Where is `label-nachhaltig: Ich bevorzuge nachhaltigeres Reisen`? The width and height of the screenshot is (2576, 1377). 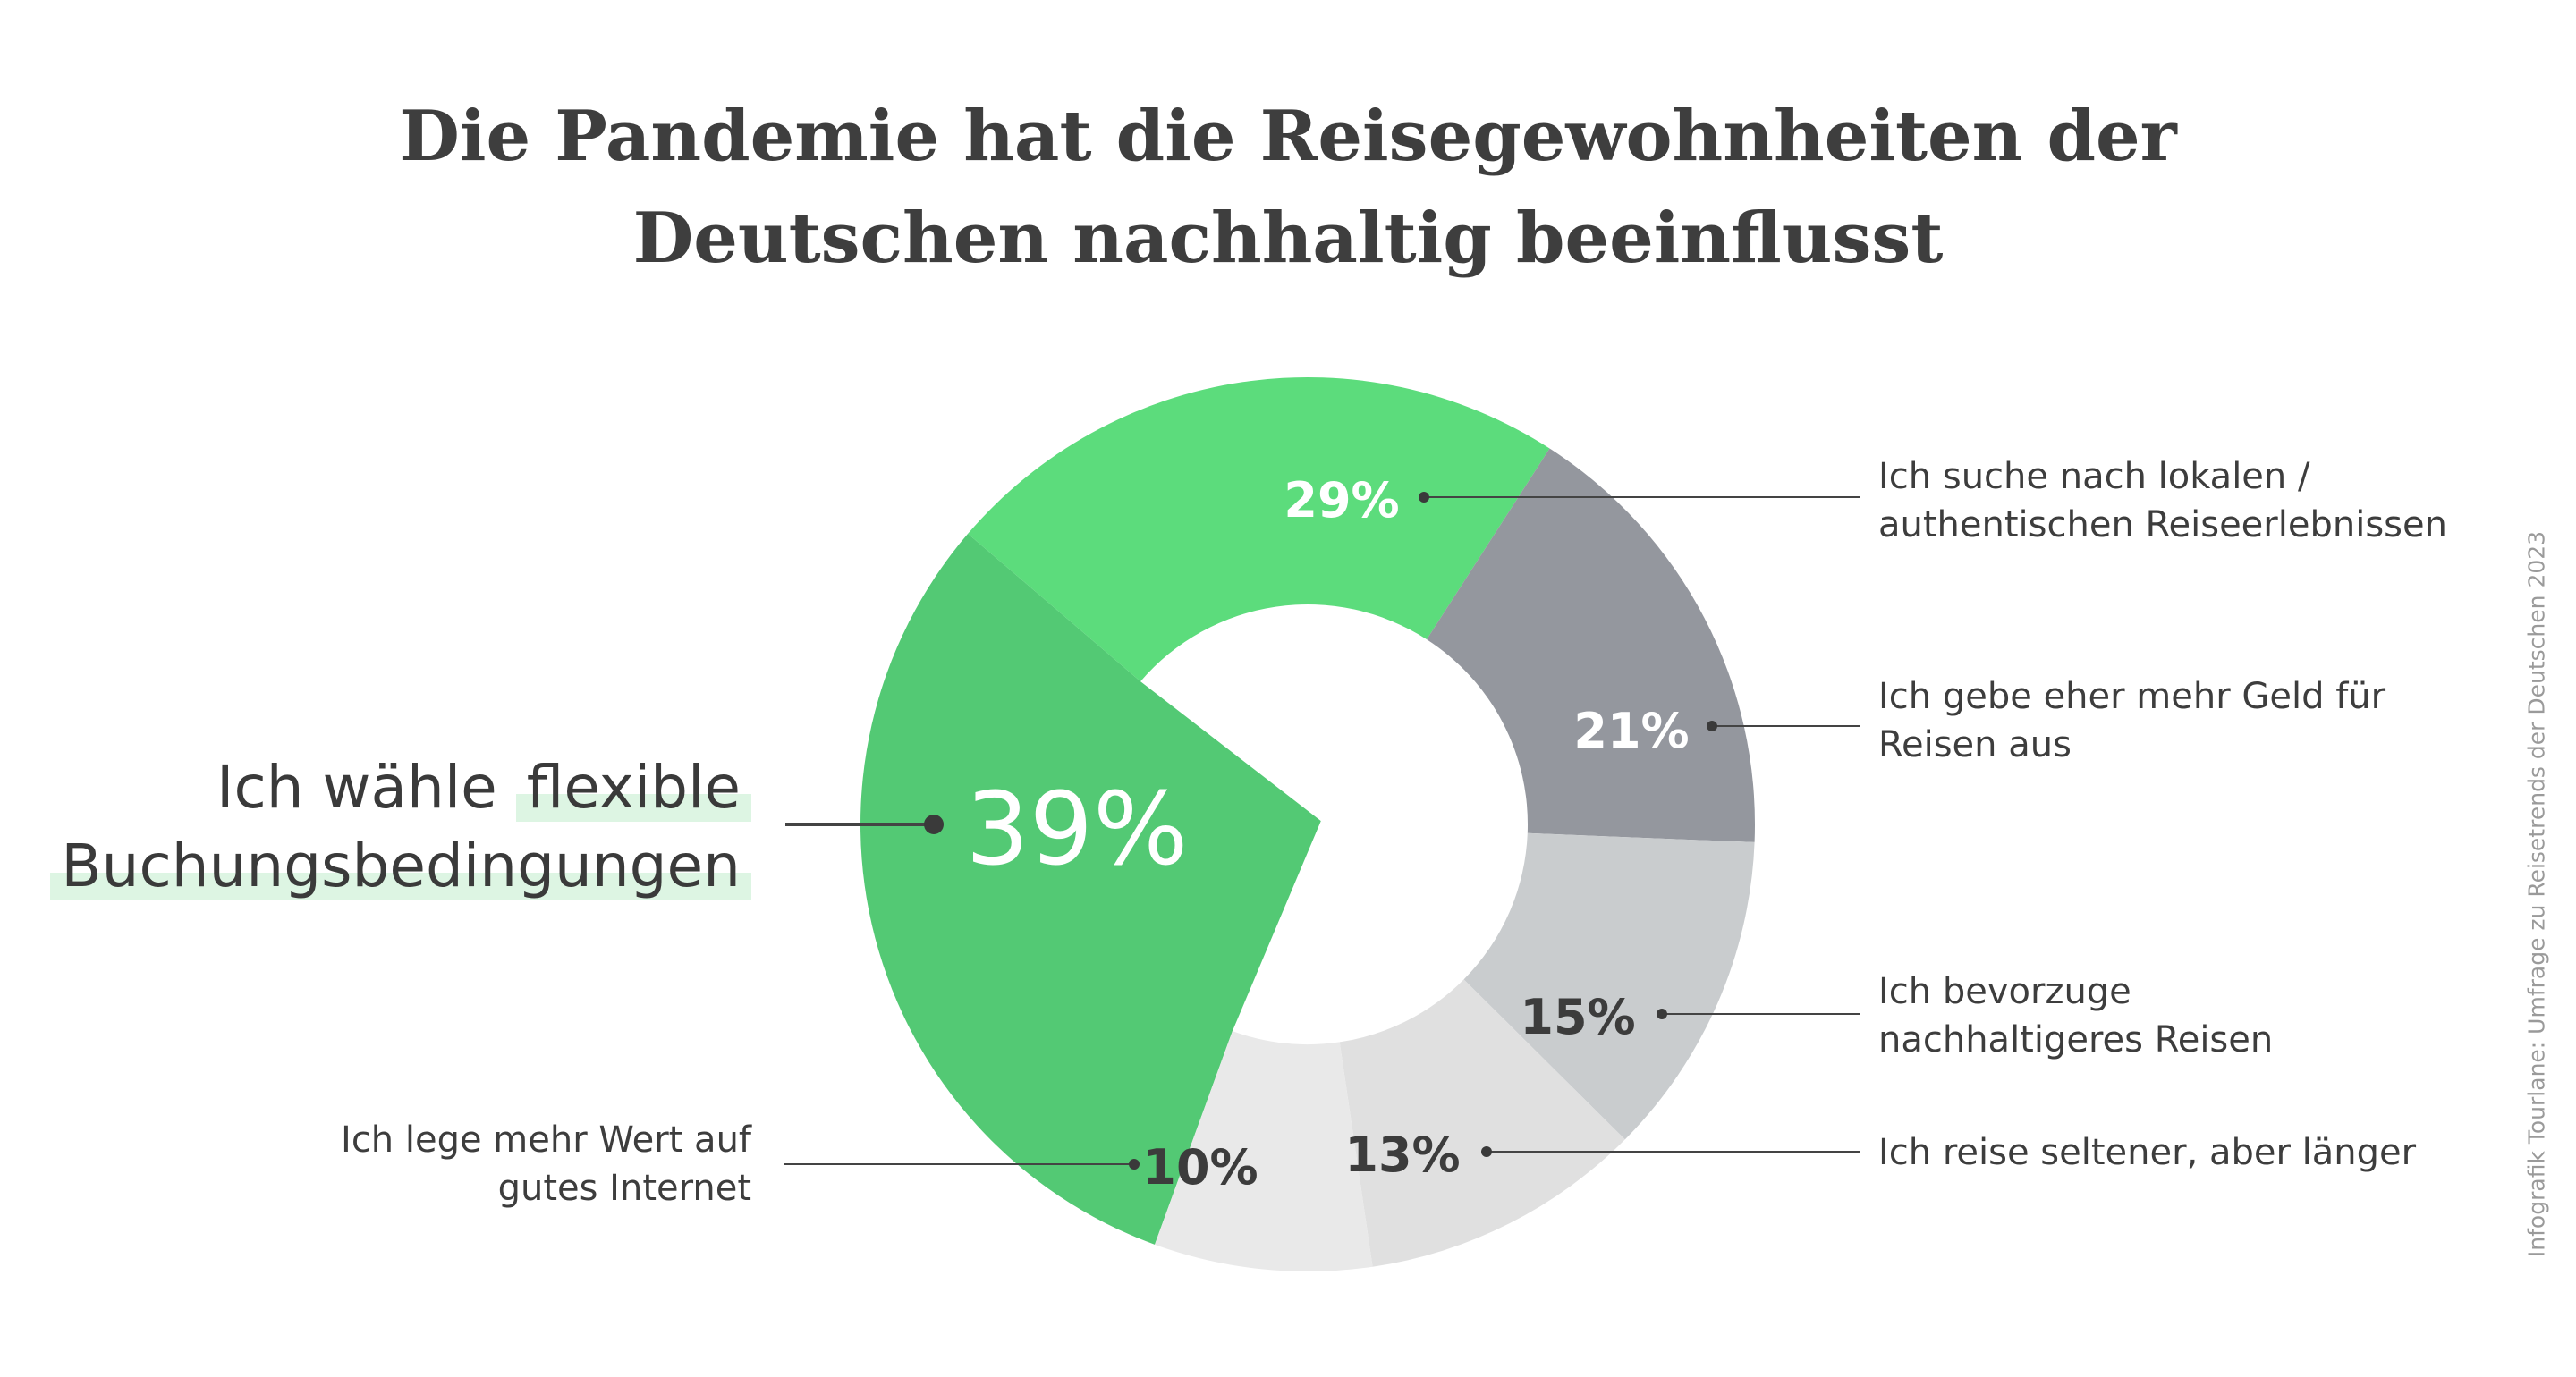
label-nachhaltig: Ich bevorzuge nachhaltigeres Reisen is located at coordinates (2075, 1015).